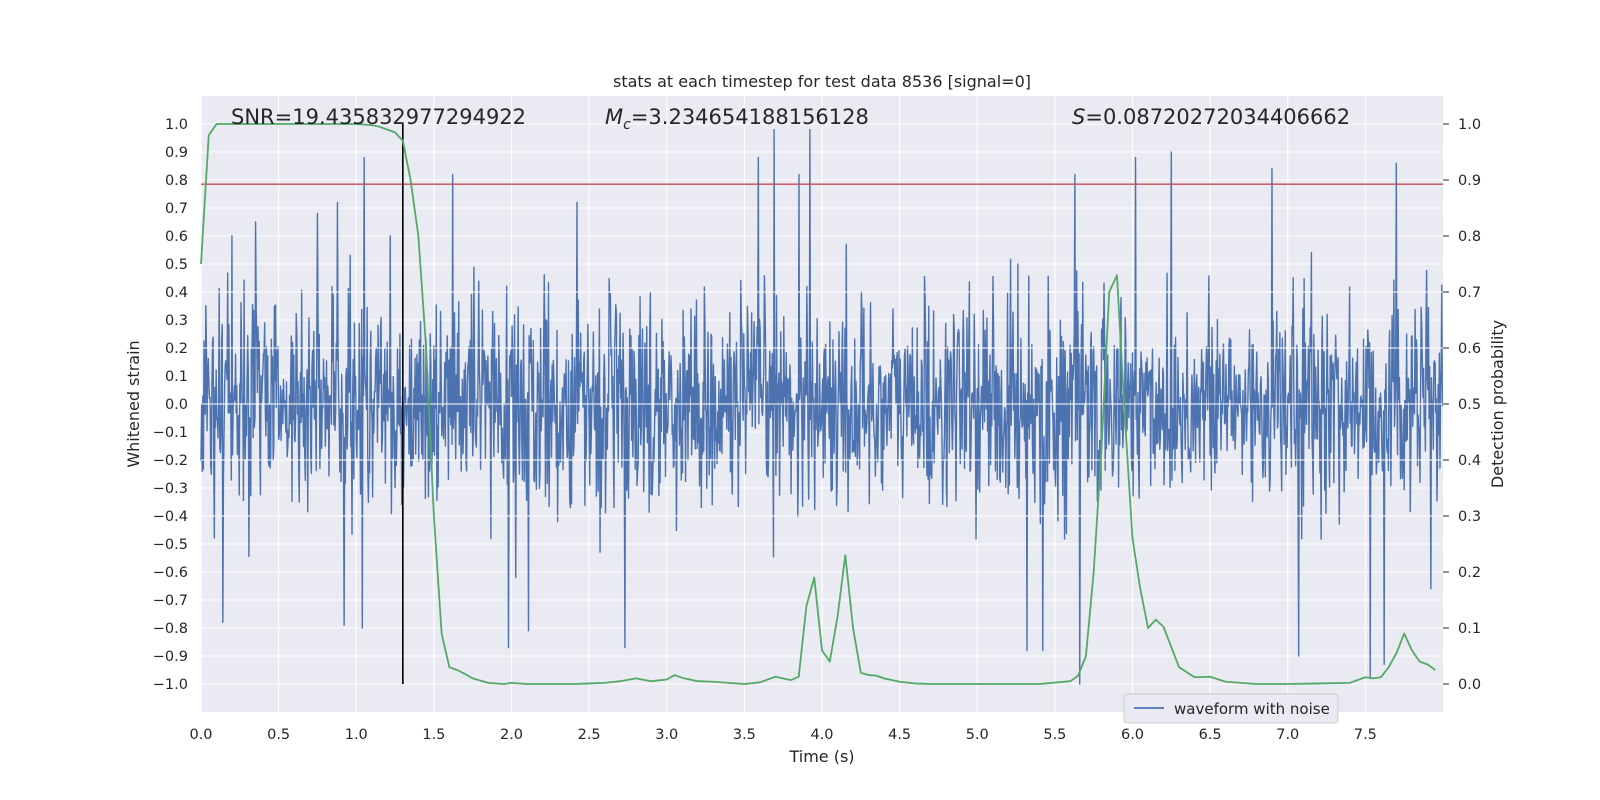  I want to click on y-left-tick-label: 0.4, so click(176, 293).